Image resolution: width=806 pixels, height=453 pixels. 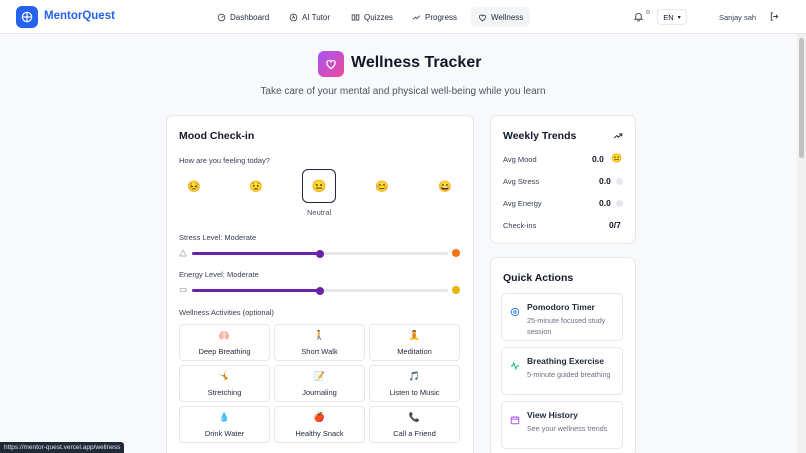 What do you see at coordinates (378, 17) in the screenshot?
I see `nav-label: Quizzes` at bounding box center [378, 17].